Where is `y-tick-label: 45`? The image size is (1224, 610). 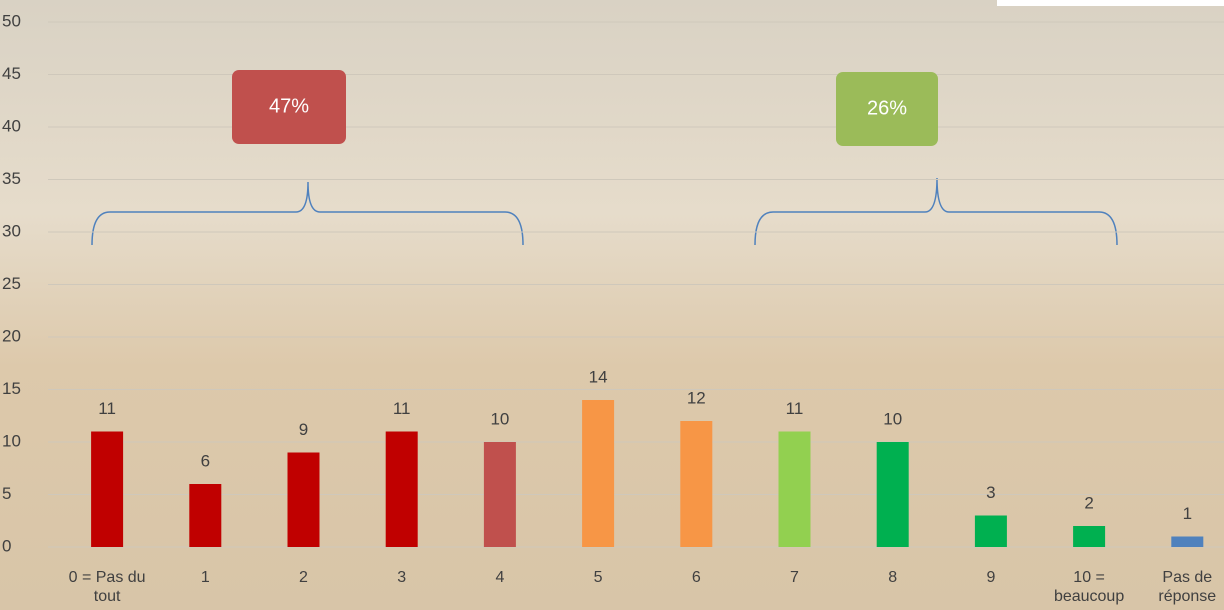 y-tick-label: 45 is located at coordinates (11, 73).